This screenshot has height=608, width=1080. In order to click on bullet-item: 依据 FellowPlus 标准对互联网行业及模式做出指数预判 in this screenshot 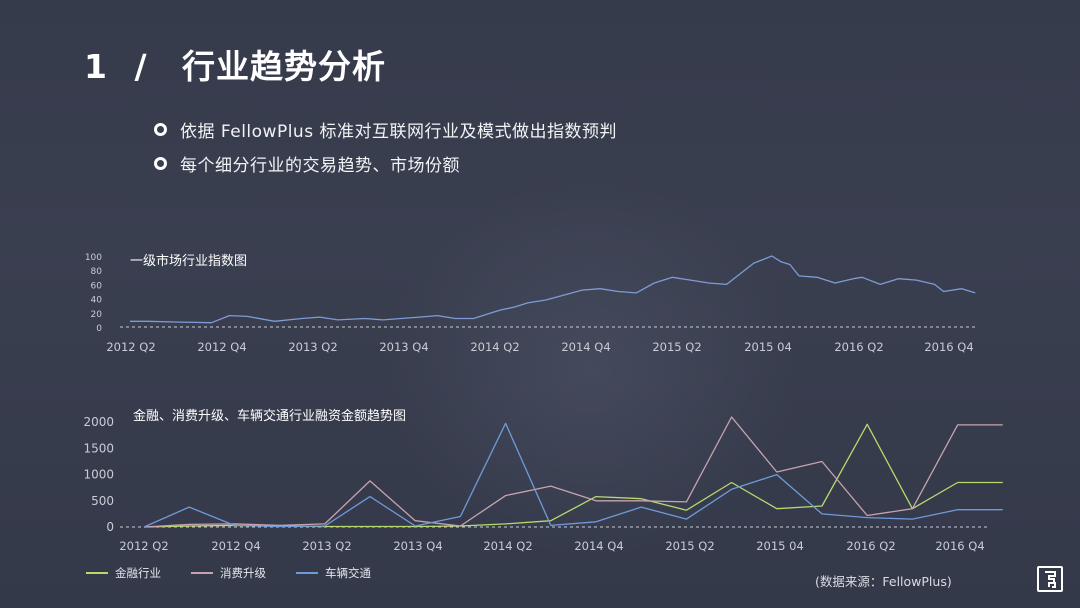, I will do `click(385, 129)`.